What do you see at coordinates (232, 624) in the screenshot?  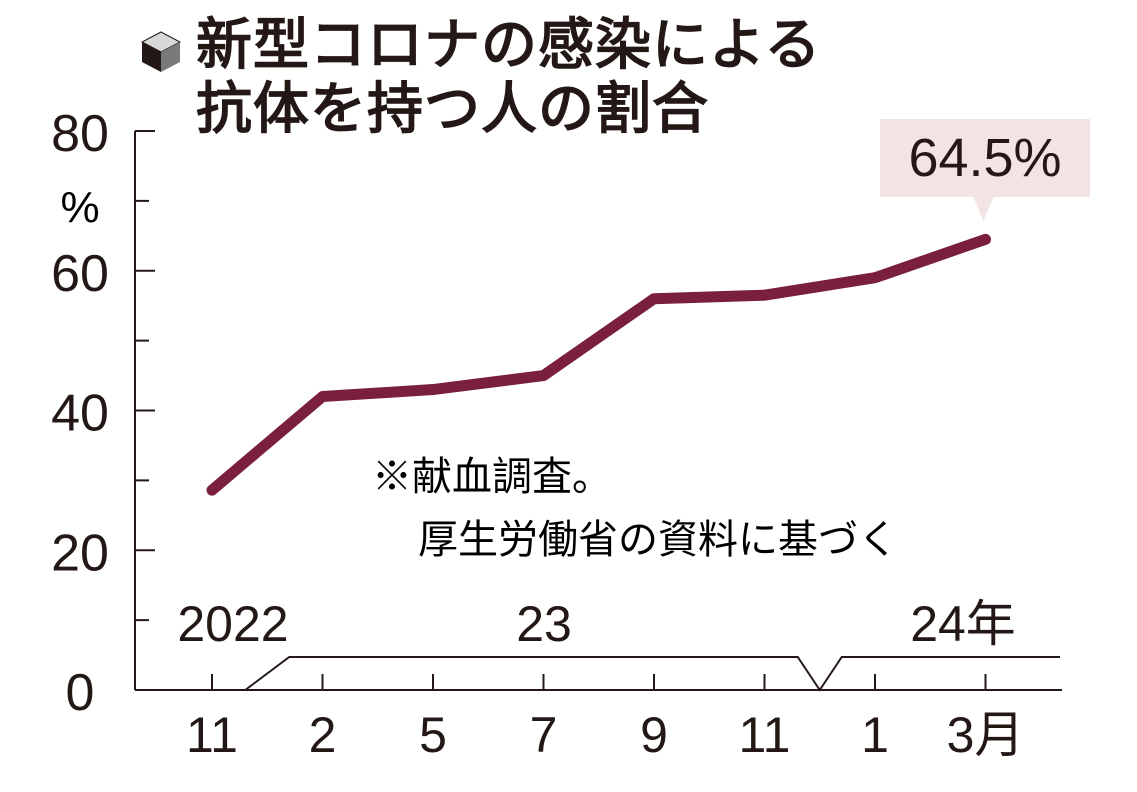 I see `year-label: 2022` at bounding box center [232, 624].